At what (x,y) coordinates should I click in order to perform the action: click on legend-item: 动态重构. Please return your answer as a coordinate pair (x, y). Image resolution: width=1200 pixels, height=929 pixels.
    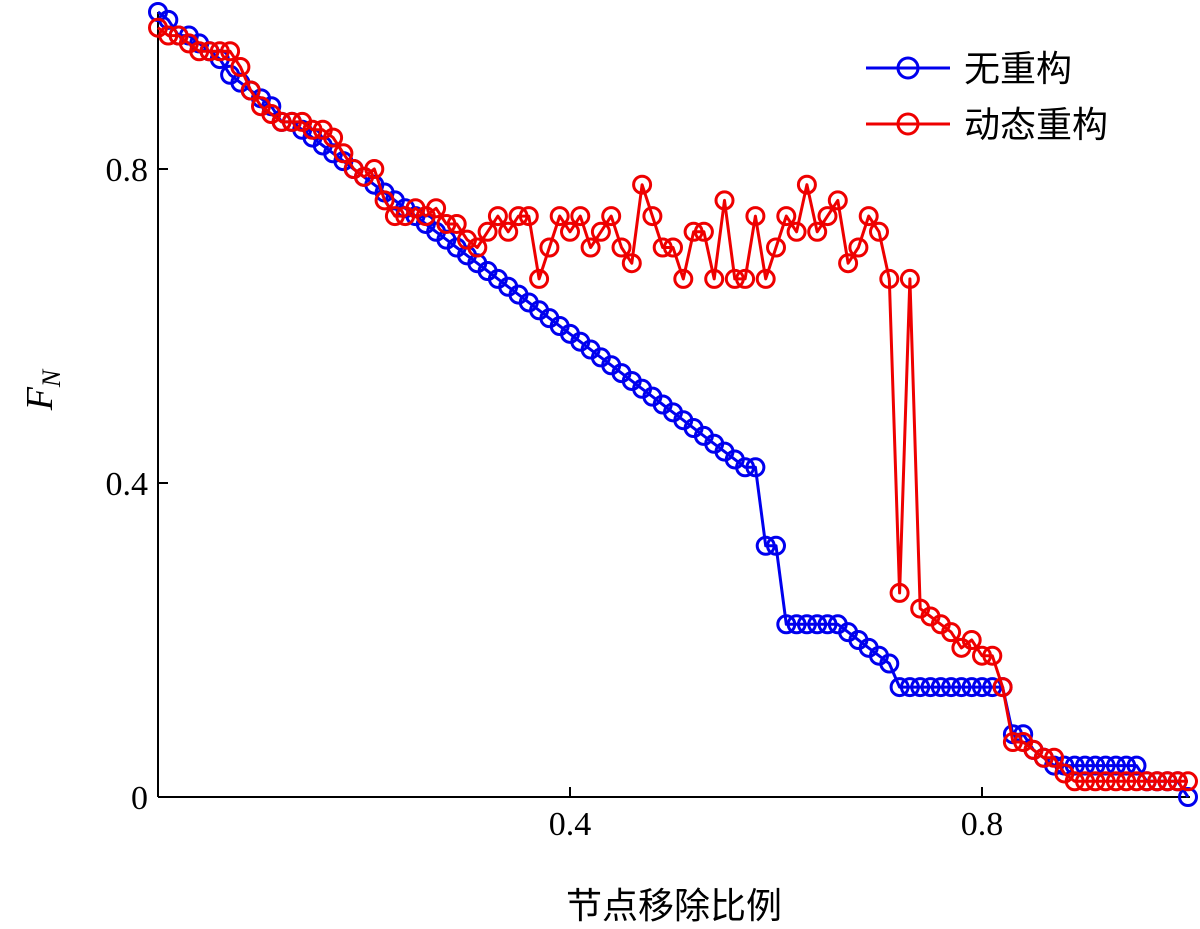
    Looking at the image, I should click on (987, 125).